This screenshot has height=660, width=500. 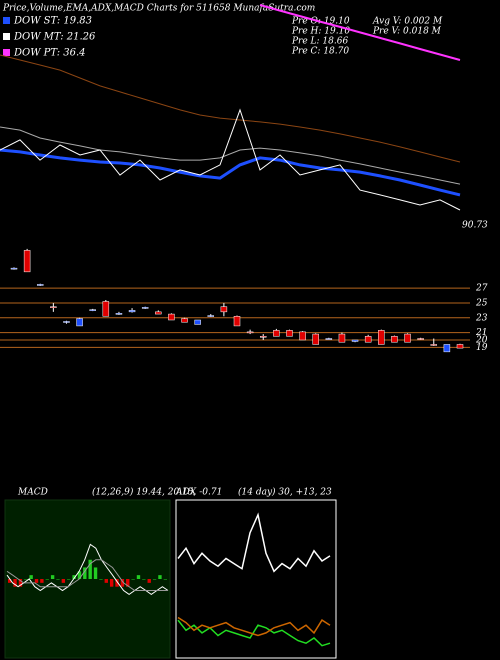 I want to click on y-tick-label: 21, so click(x=481, y=333).